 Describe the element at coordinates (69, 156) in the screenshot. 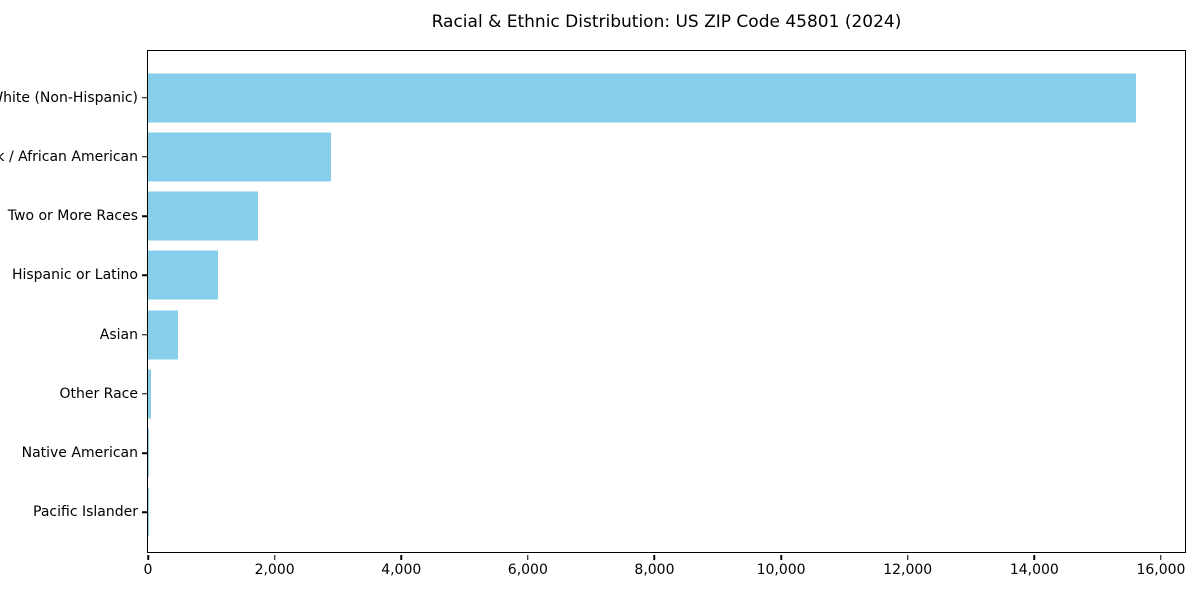

I see `category-label: Black / African American` at that location.